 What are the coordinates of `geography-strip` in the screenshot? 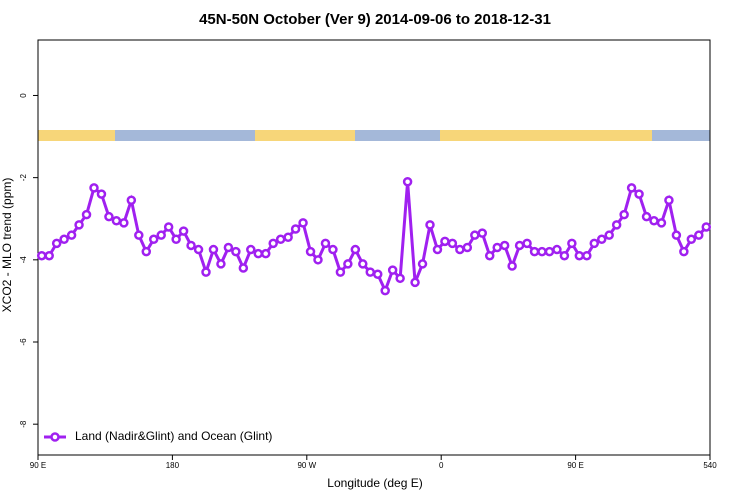 It's located at (374, 135).